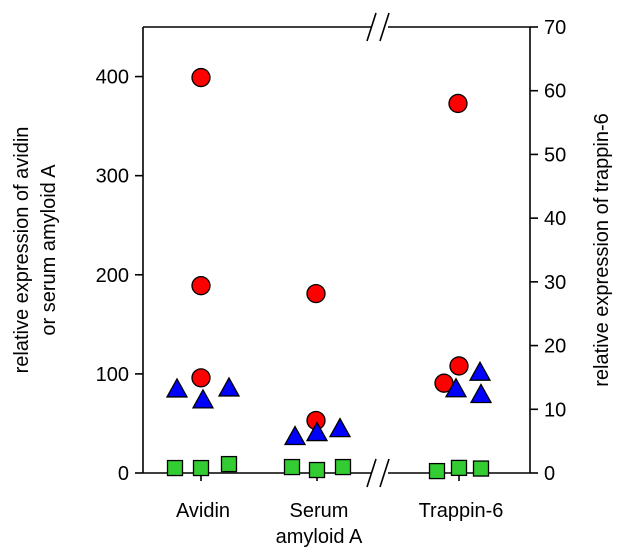 The height and width of the screenshot is (552, 620). What do you see at coordinates (555, 28) in the screenshot?
I see `right-tick-label: 70` at bounding box center [555, 28].